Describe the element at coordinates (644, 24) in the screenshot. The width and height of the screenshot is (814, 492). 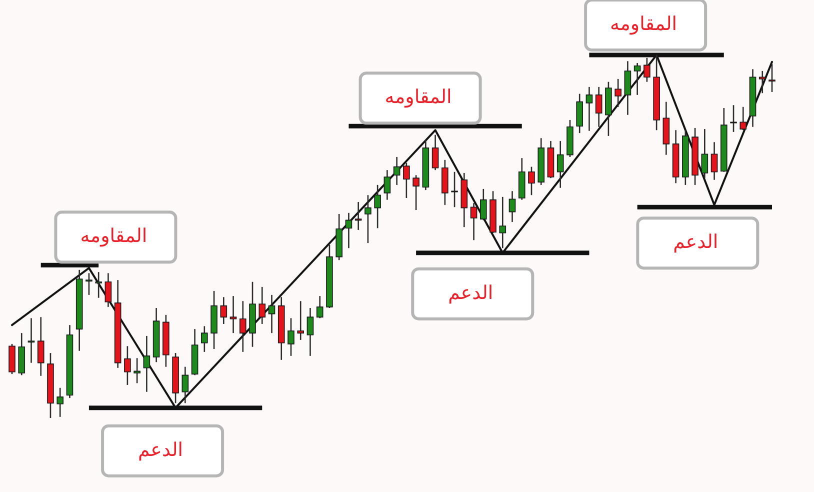
I see `text: المقاومه` at that location.